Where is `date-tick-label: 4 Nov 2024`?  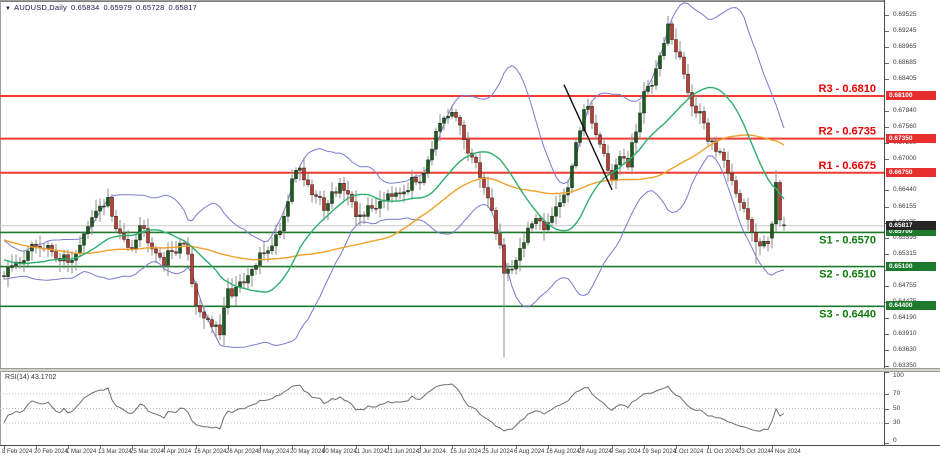 date-tick-label: 4 Nov 2024 is located at coordinates (785, 452).